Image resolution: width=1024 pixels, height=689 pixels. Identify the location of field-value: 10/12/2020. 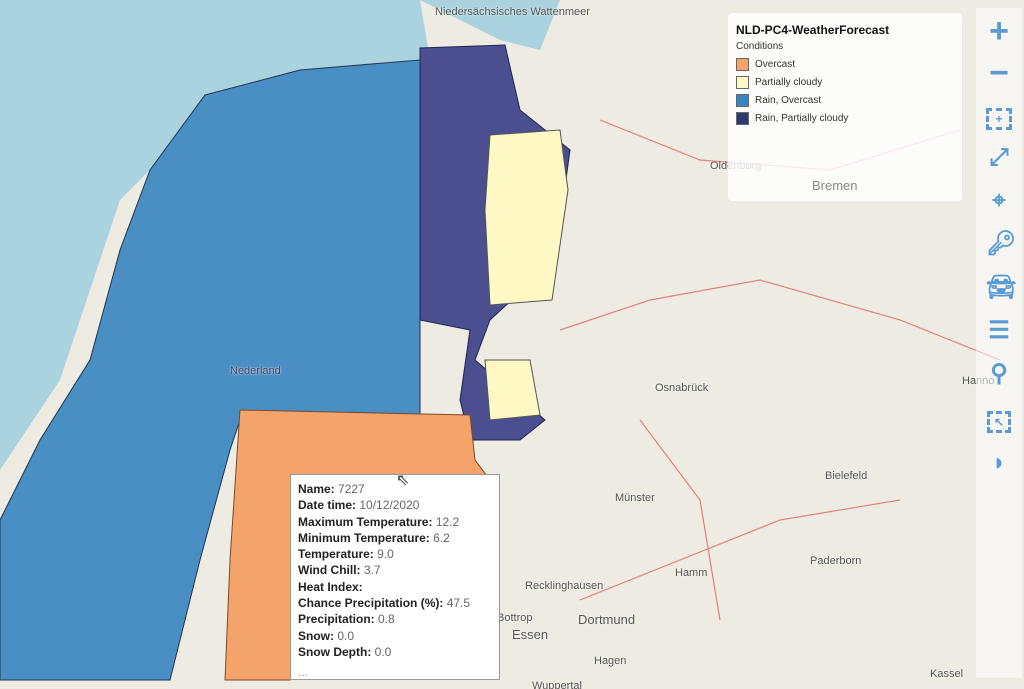
(389, 505).